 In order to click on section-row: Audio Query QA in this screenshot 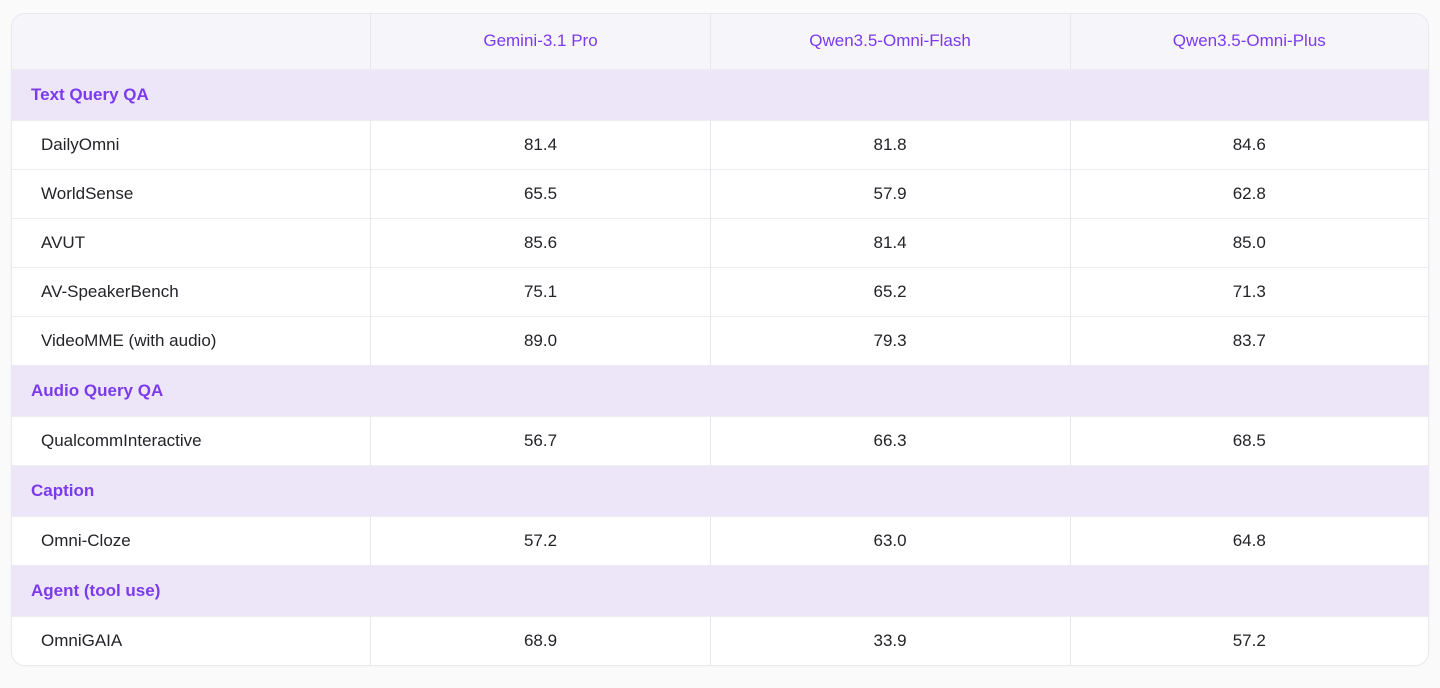, I will do `click(720, 390)`.